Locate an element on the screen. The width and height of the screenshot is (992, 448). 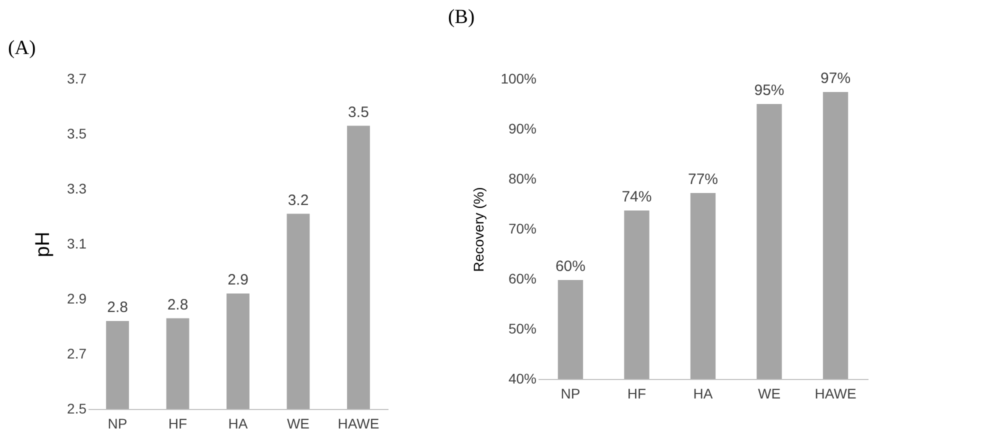
y-tick-label: 3.7 is located at coordinates (77, 78).